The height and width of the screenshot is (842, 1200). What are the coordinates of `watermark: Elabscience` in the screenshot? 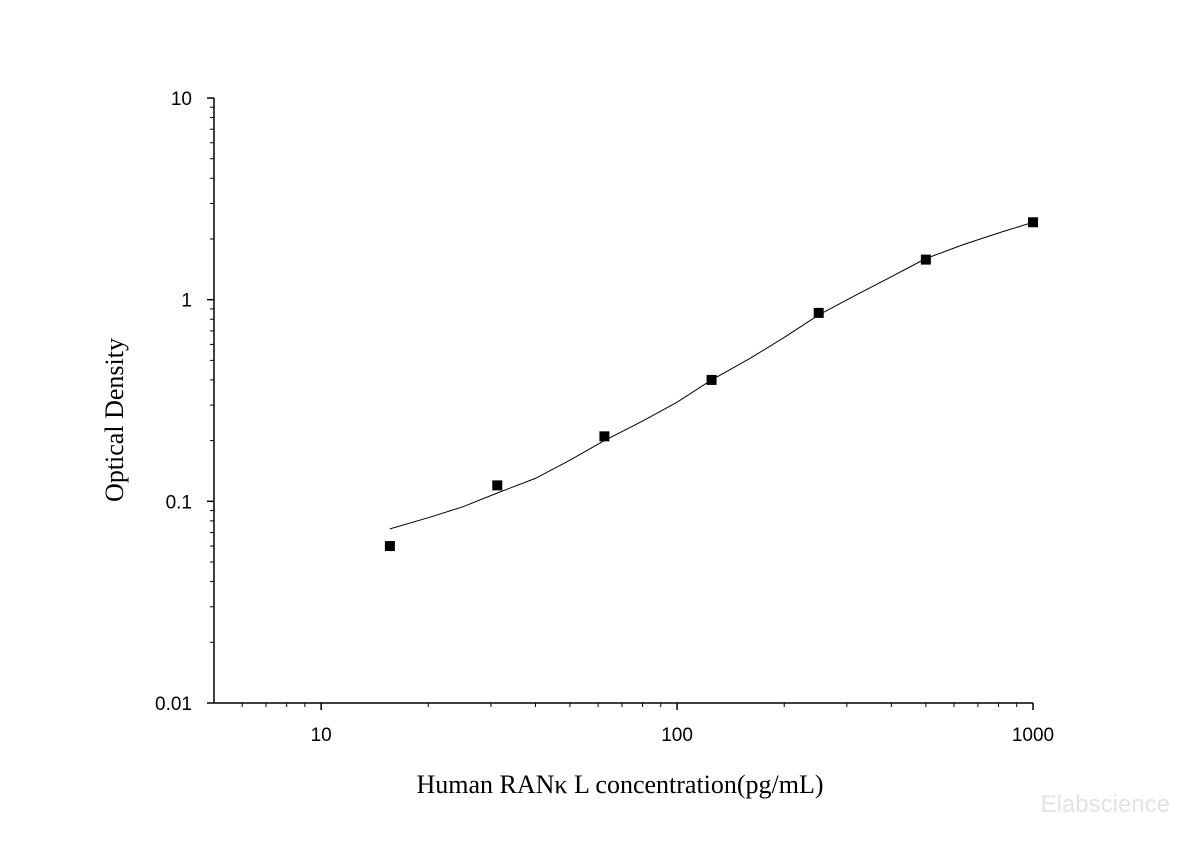 It's located at (1105, 804).